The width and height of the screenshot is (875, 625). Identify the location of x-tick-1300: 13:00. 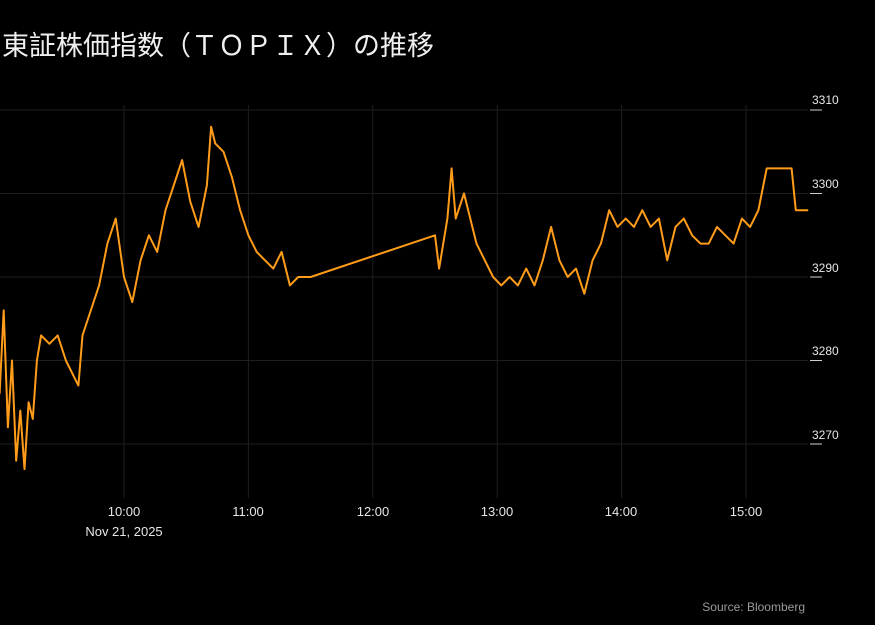
(497, 511).